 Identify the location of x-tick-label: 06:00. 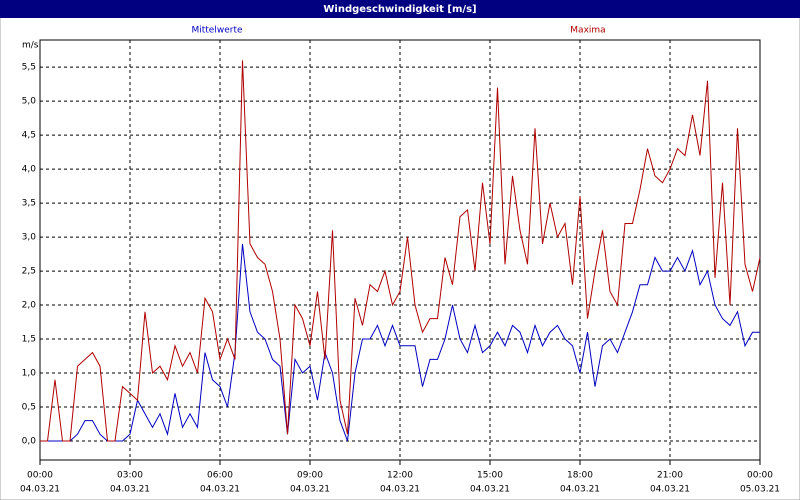
(220, 476).